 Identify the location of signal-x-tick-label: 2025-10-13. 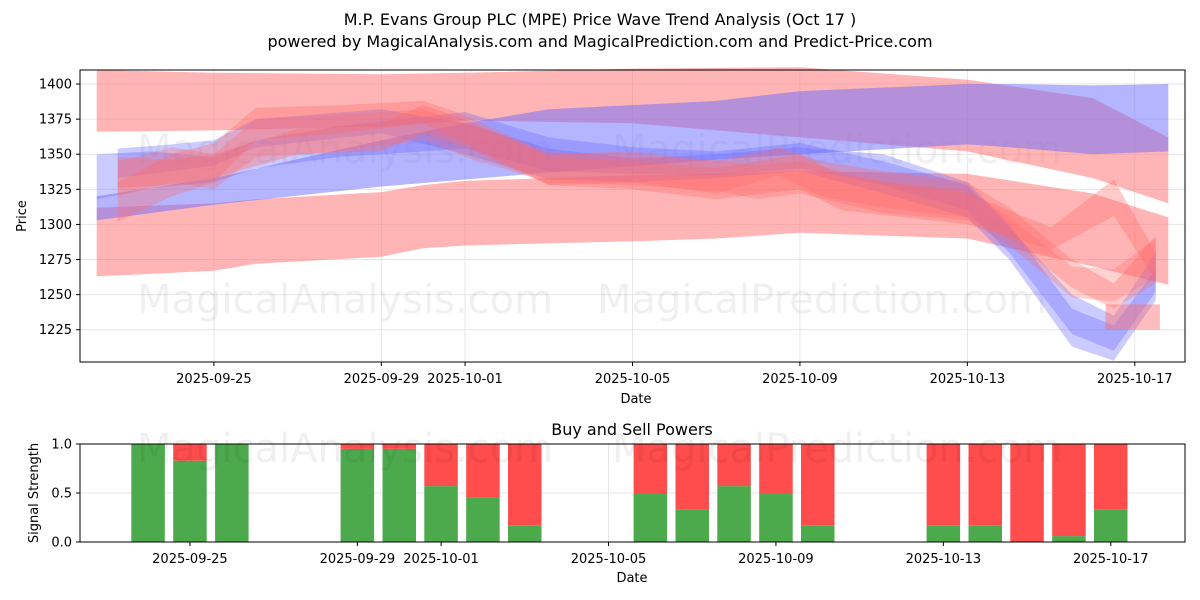
(944, 559).